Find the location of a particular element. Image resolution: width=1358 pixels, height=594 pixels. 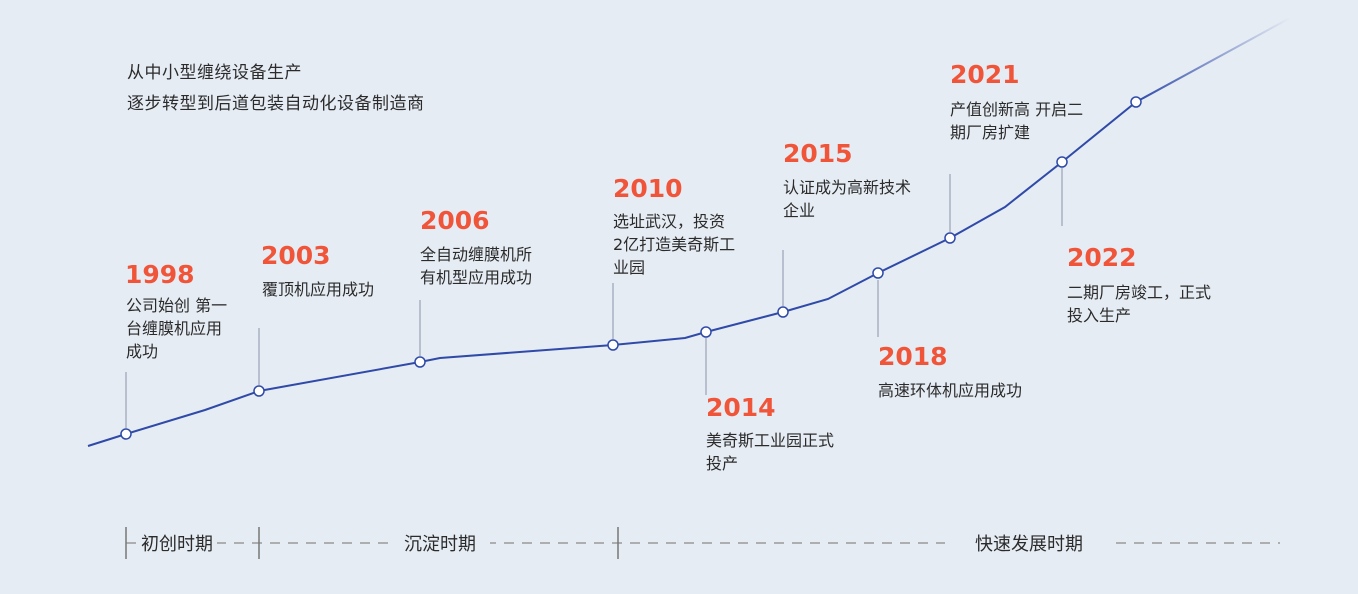

desc-2022: 二期厂房竣工，正式 投入生产 is located at coordinates (1139, 304).